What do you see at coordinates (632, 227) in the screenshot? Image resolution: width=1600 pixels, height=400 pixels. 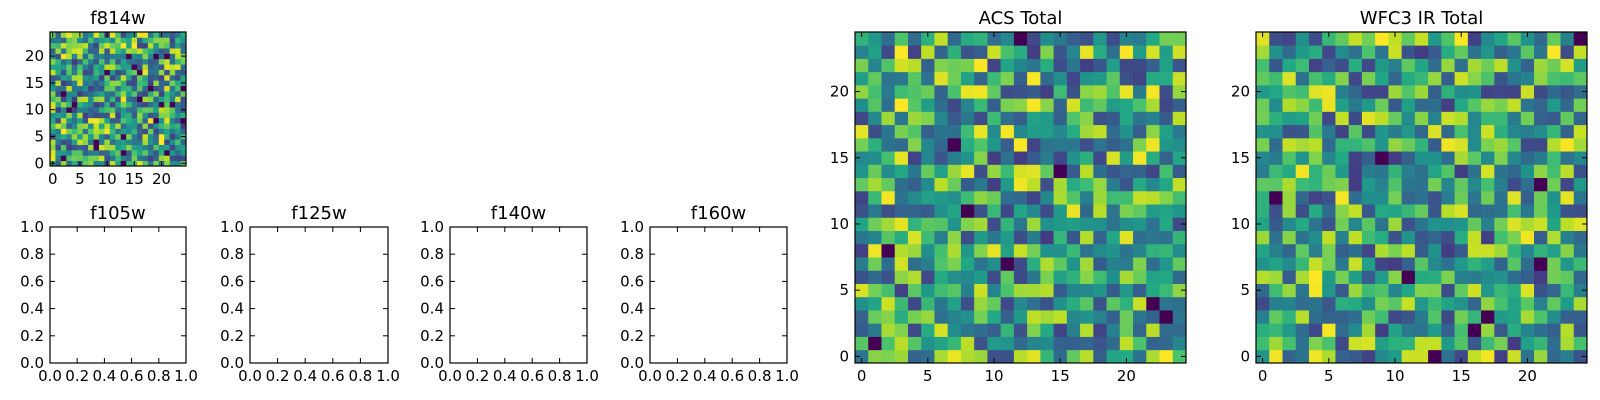 I see `y-tick-label: 1.0` at bounding box center [632, 227].